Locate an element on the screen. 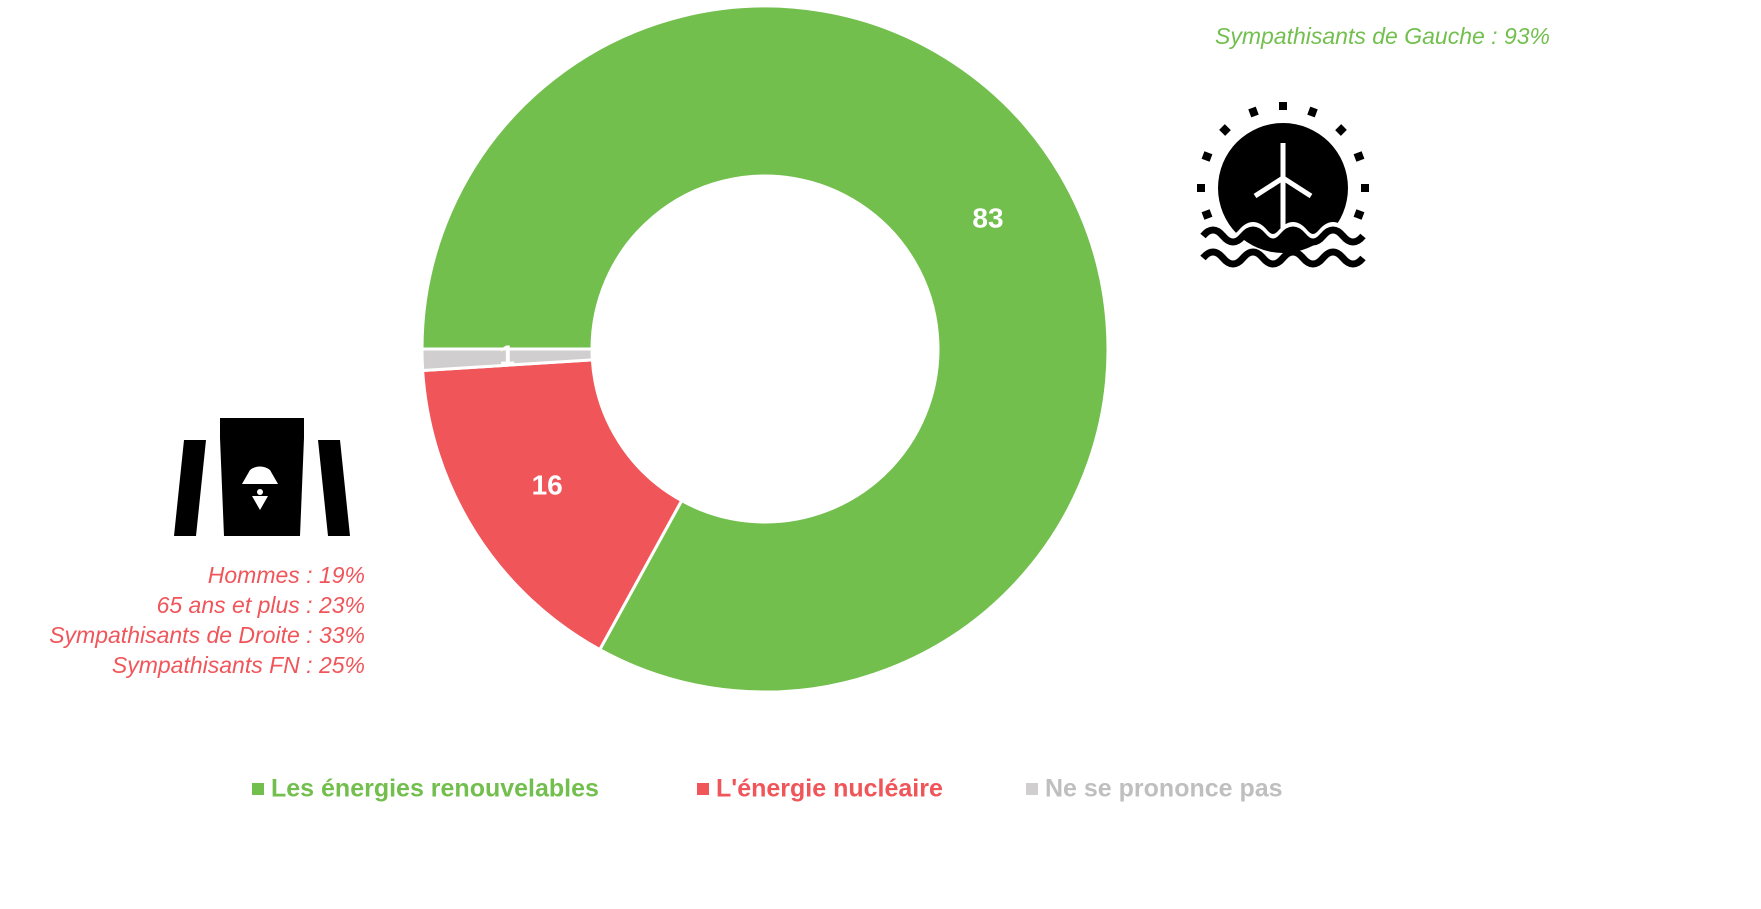  data-label: 16 is located at coordinates (547, 485).